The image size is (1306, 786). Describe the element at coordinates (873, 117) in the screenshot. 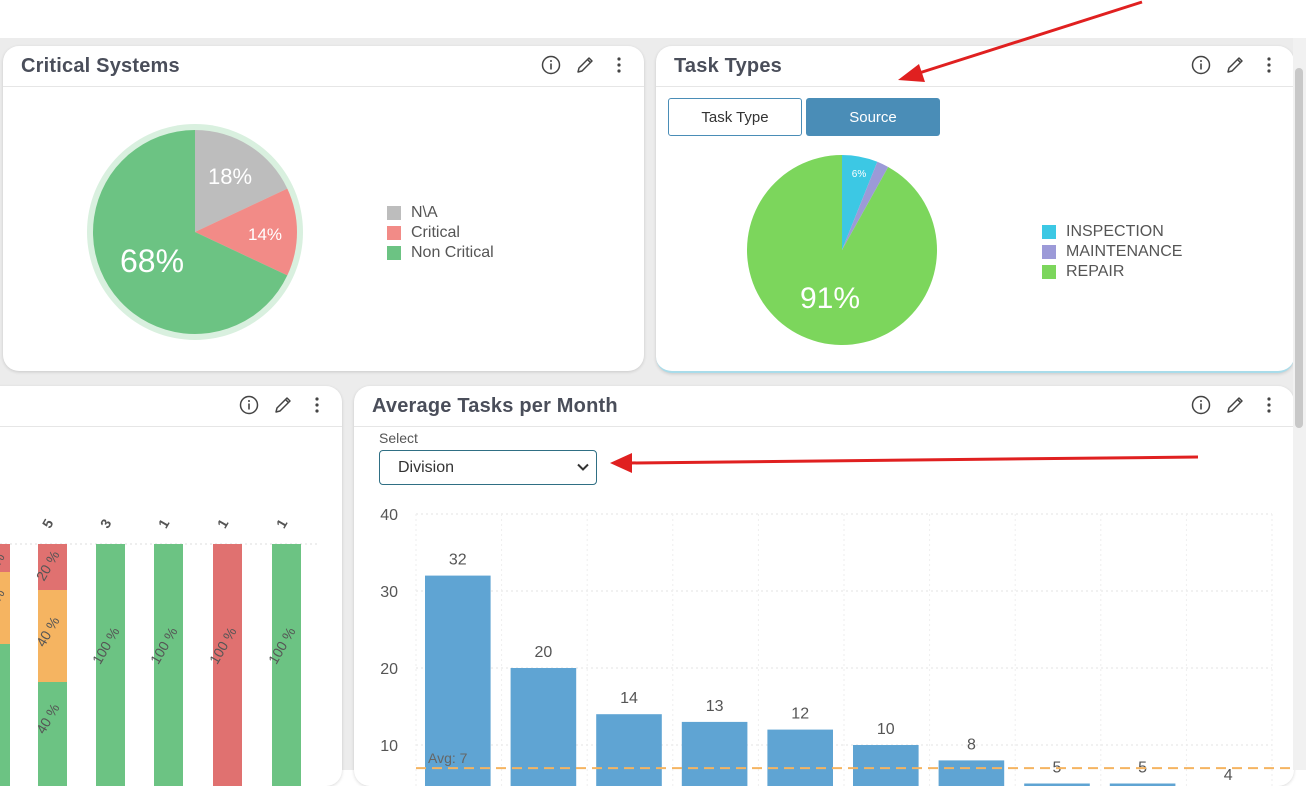

I see `source-button: Source` at that location.